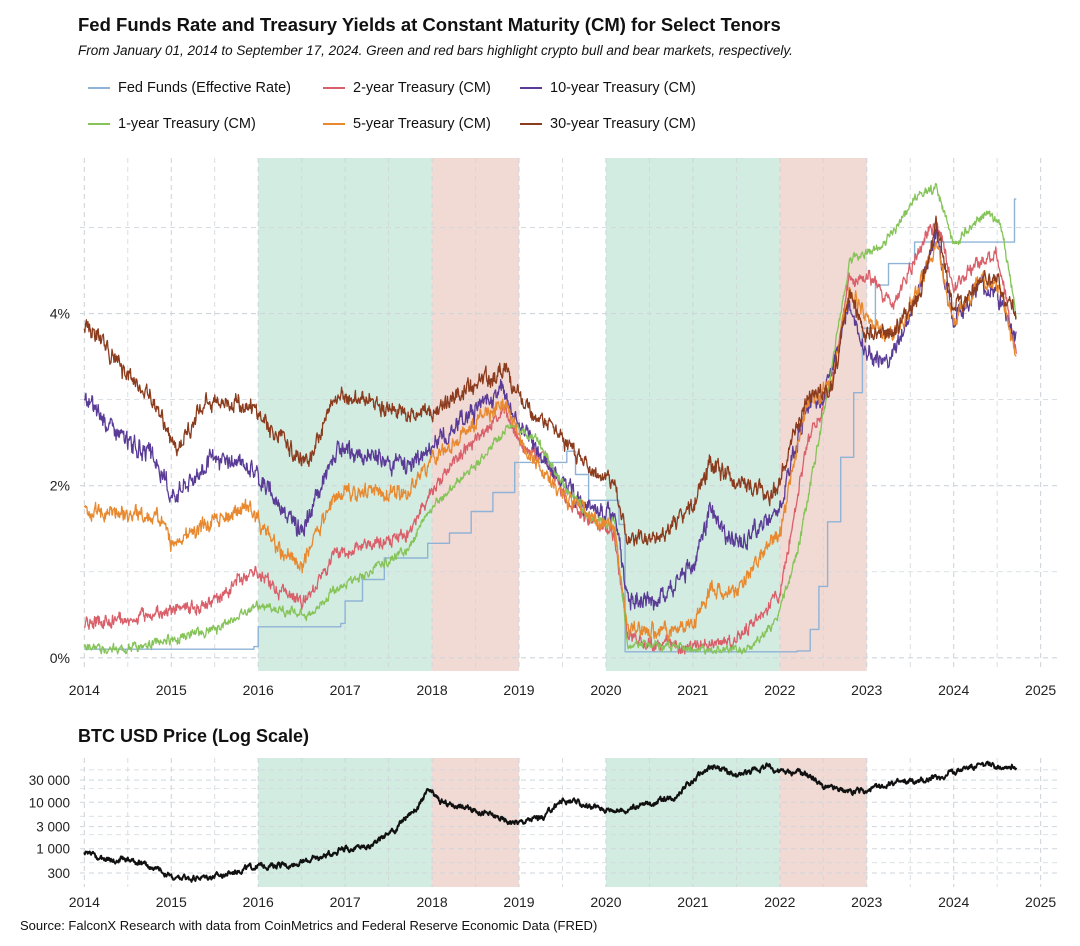  I want to click on x-tick-label: 2024, so click(953, 690).